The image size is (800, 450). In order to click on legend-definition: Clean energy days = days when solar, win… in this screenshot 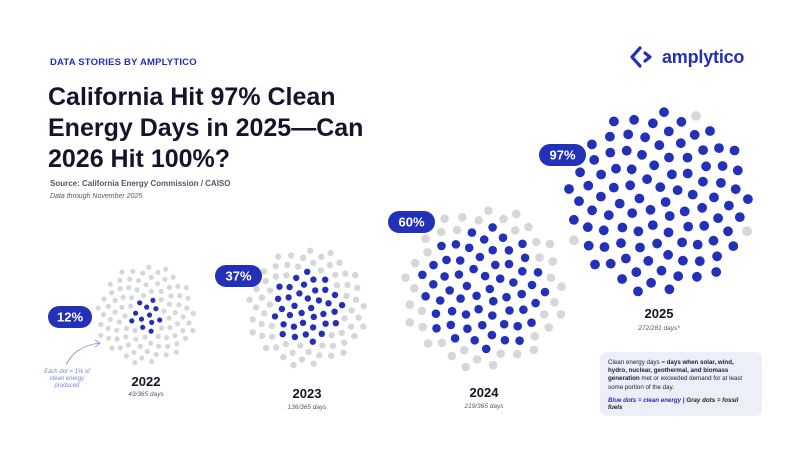, I will do `click(681, 375)`.